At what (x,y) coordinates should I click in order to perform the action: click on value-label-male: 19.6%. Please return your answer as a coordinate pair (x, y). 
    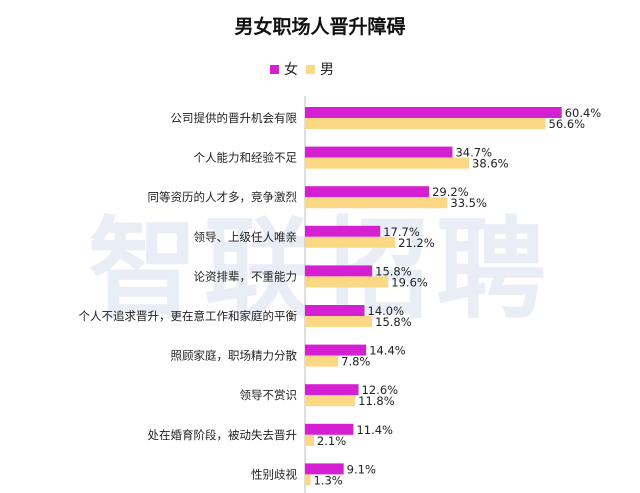
    Looking at the image, I should click on (409, 282).